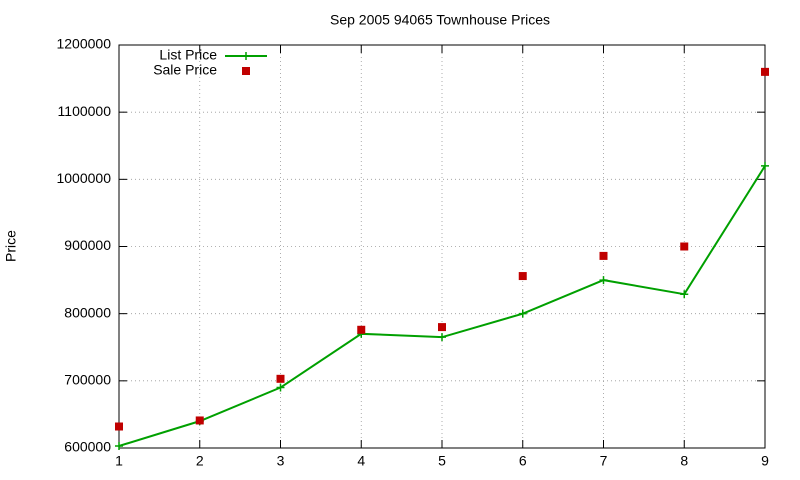 This screenshot has height=480, width=800. What do you see at coordinates (440, 20) in the screenshot?
I see `chart-title: Sep 2005 94065 Townhouse Prices` at bounding box center [440, 20].